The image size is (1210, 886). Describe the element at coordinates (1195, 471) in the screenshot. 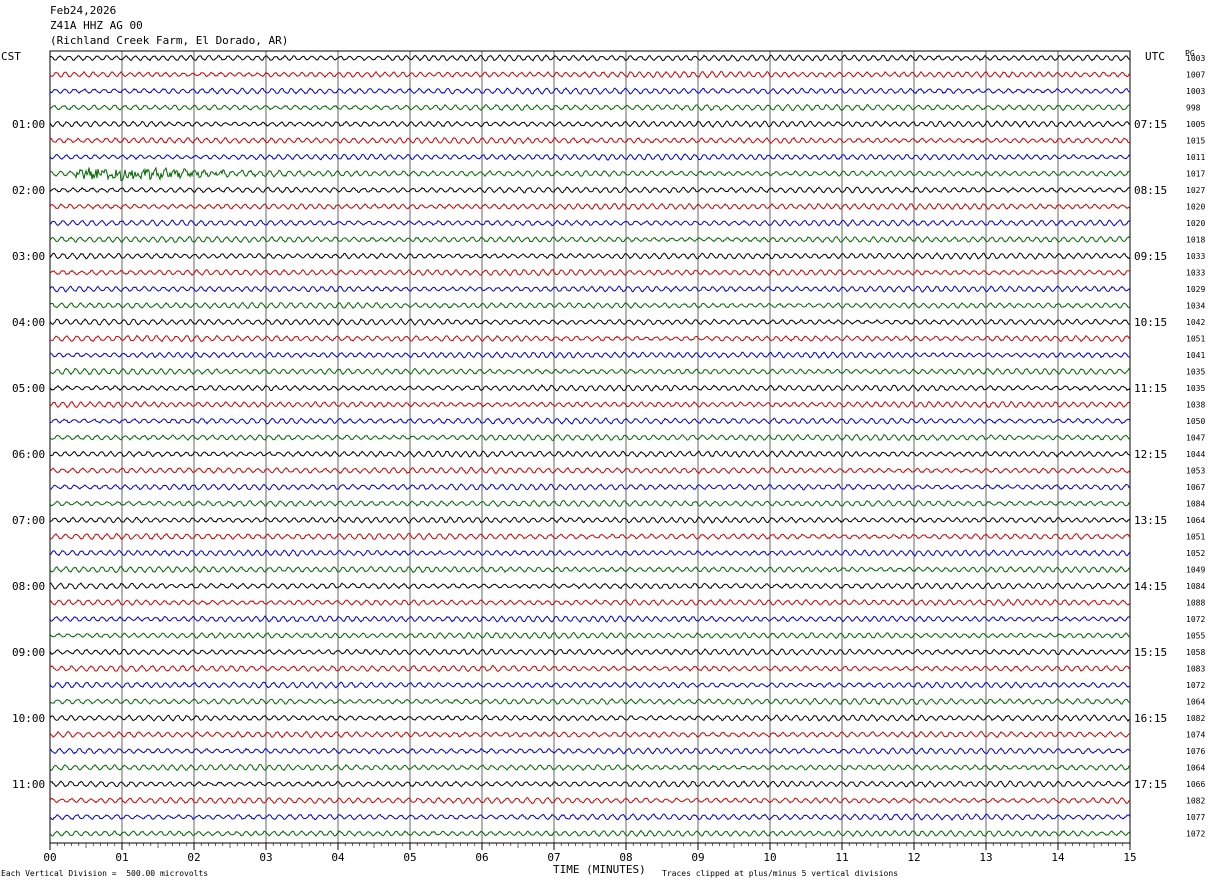

I see `trace-value-label: 1053` at that location.